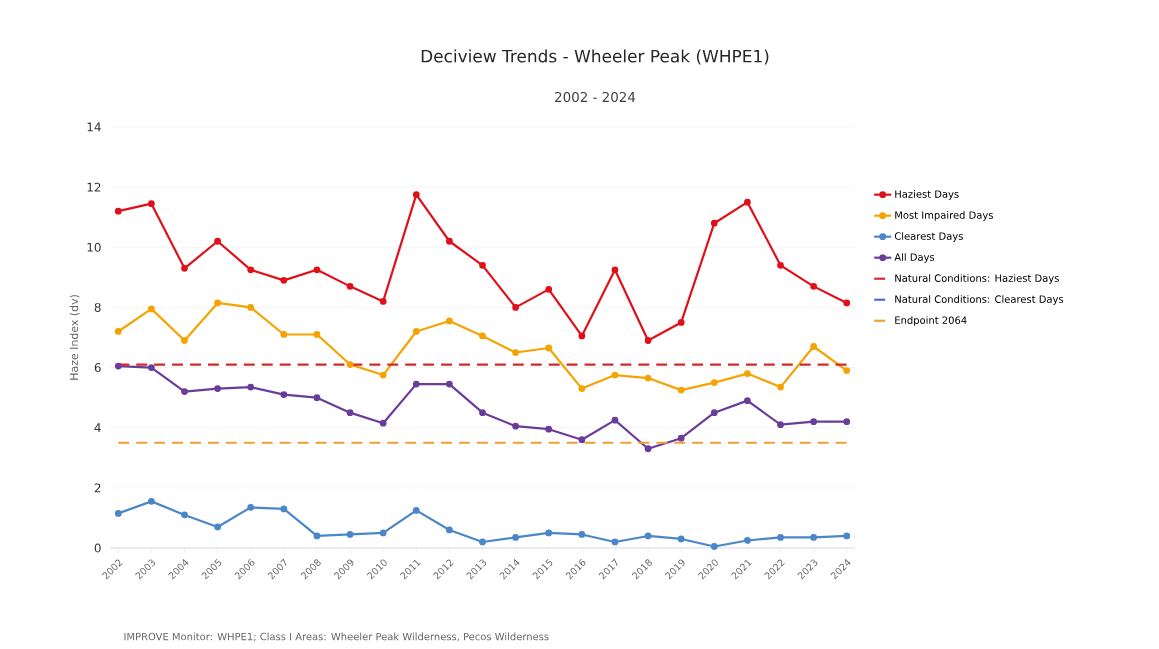 Image resolution: width=1159 pixels, height=649 pixels. What do you see at coordinates (944, 216) in the screenshot?
I see `legend-label: Most Impaired Days` at bounding box center [944, 216].